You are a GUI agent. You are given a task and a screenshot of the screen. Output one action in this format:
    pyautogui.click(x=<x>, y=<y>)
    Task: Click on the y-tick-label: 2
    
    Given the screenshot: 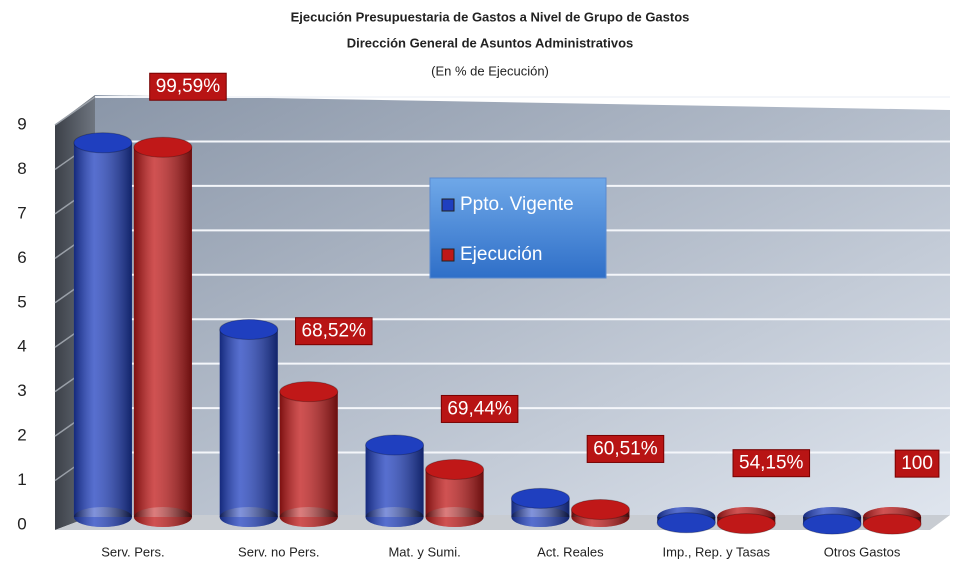 What is the action you would take?
    pyautogui.click(x=21, y=435)
    